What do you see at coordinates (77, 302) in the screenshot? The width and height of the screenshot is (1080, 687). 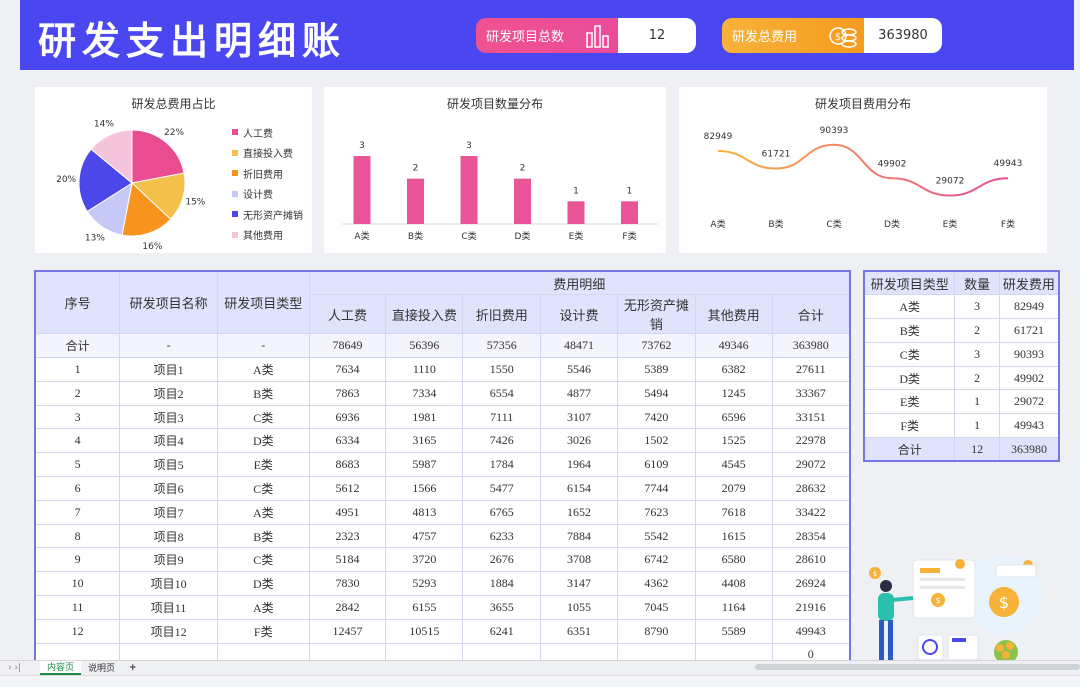 I see `header-seq: 序号` at bounding box center [77, 302].